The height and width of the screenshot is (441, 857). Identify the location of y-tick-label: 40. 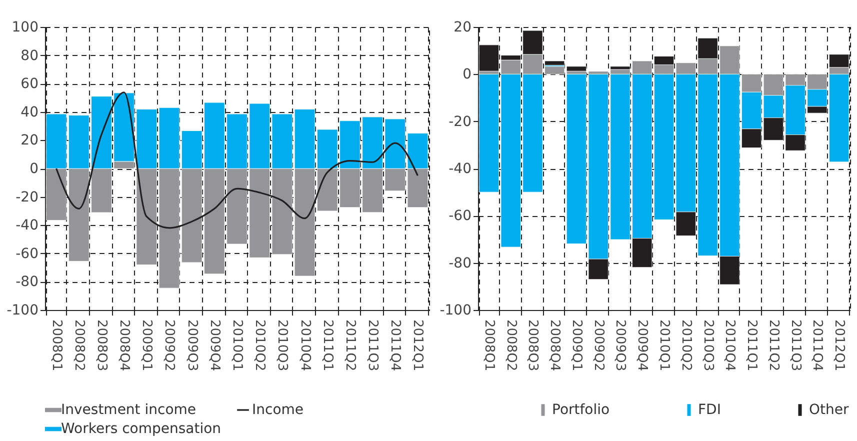
(29, 112).